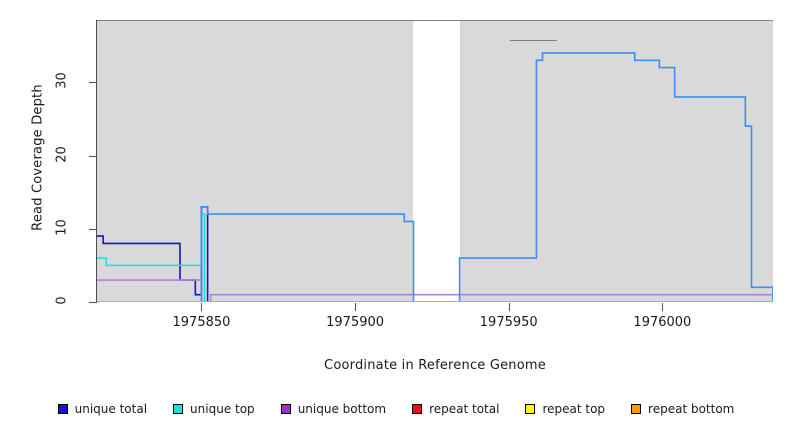  I want to click on legend-label: unique top, so click(222, 409).